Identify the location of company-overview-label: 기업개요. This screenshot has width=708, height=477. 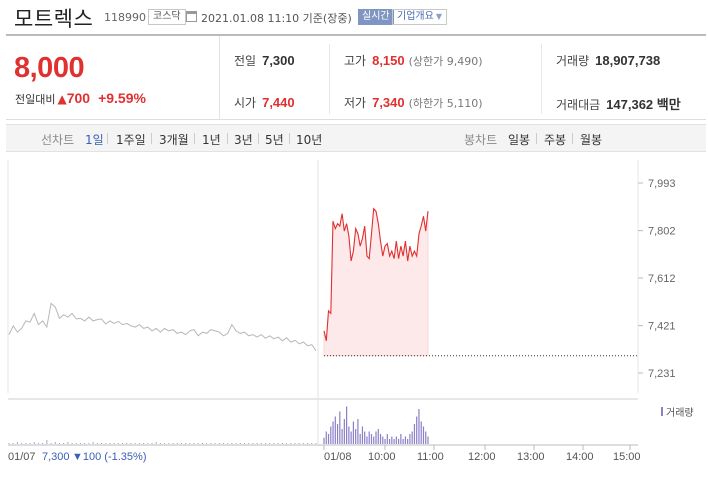
(415, 16).